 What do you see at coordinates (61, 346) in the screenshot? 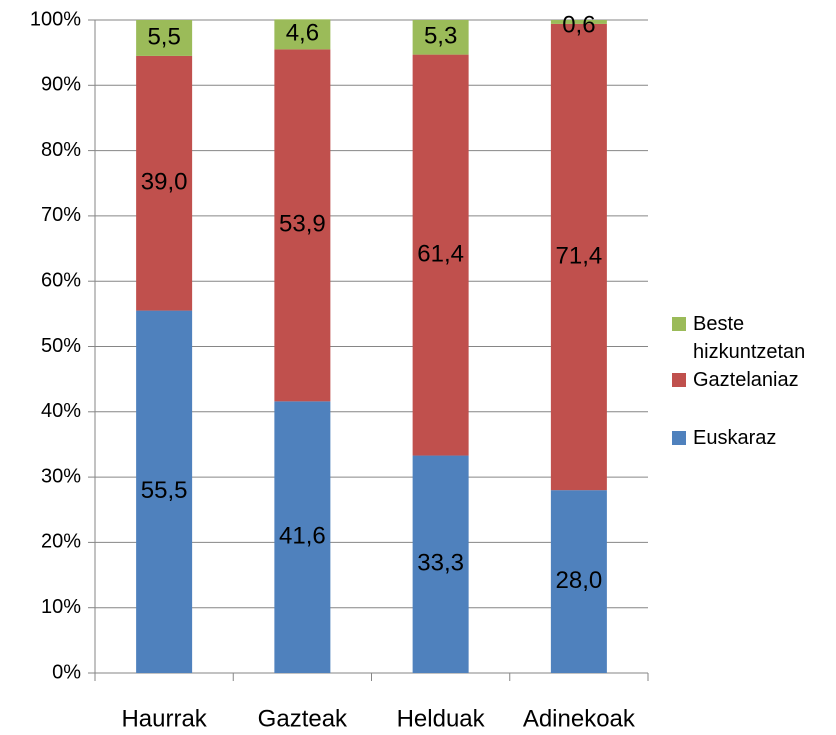
I see `y-tick-label: 50%` at bounding box center [61, 346].